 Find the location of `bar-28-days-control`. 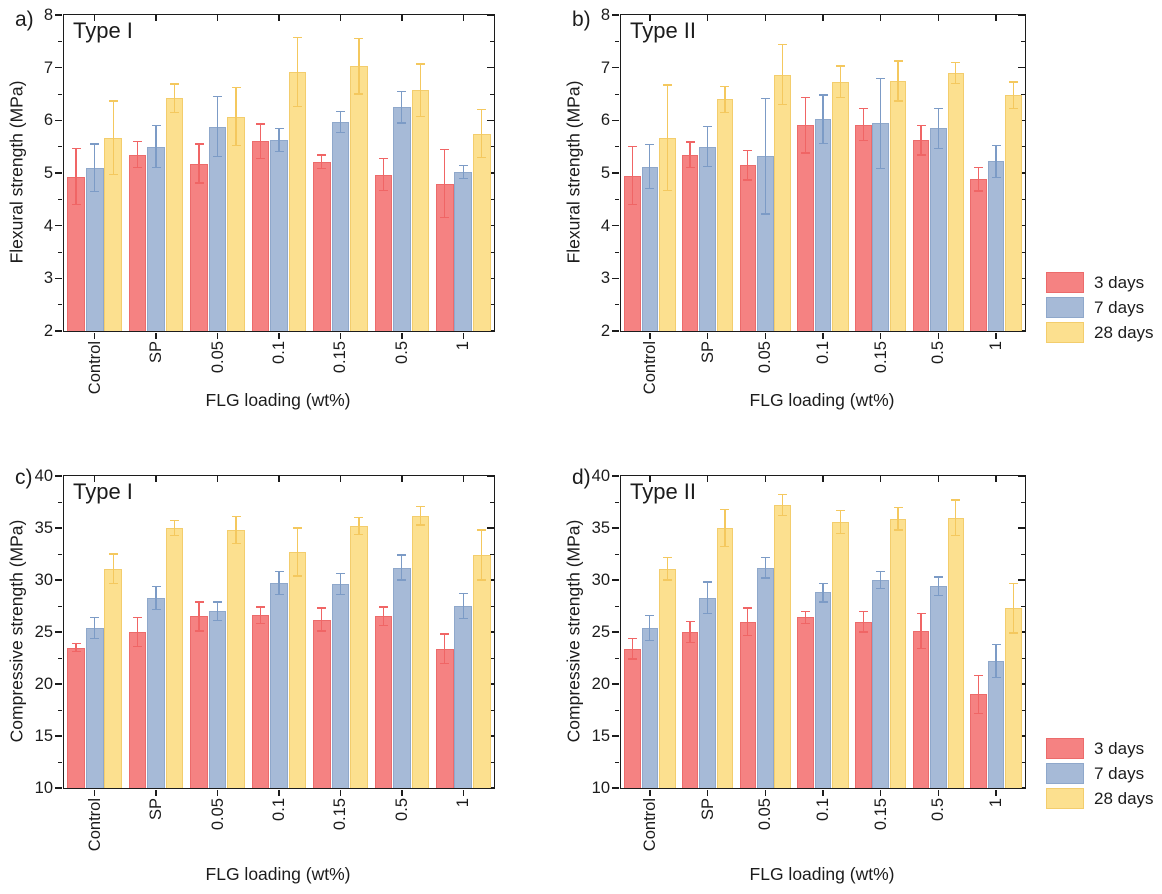

bar-28-days-control is located at coordinates (667, 678).